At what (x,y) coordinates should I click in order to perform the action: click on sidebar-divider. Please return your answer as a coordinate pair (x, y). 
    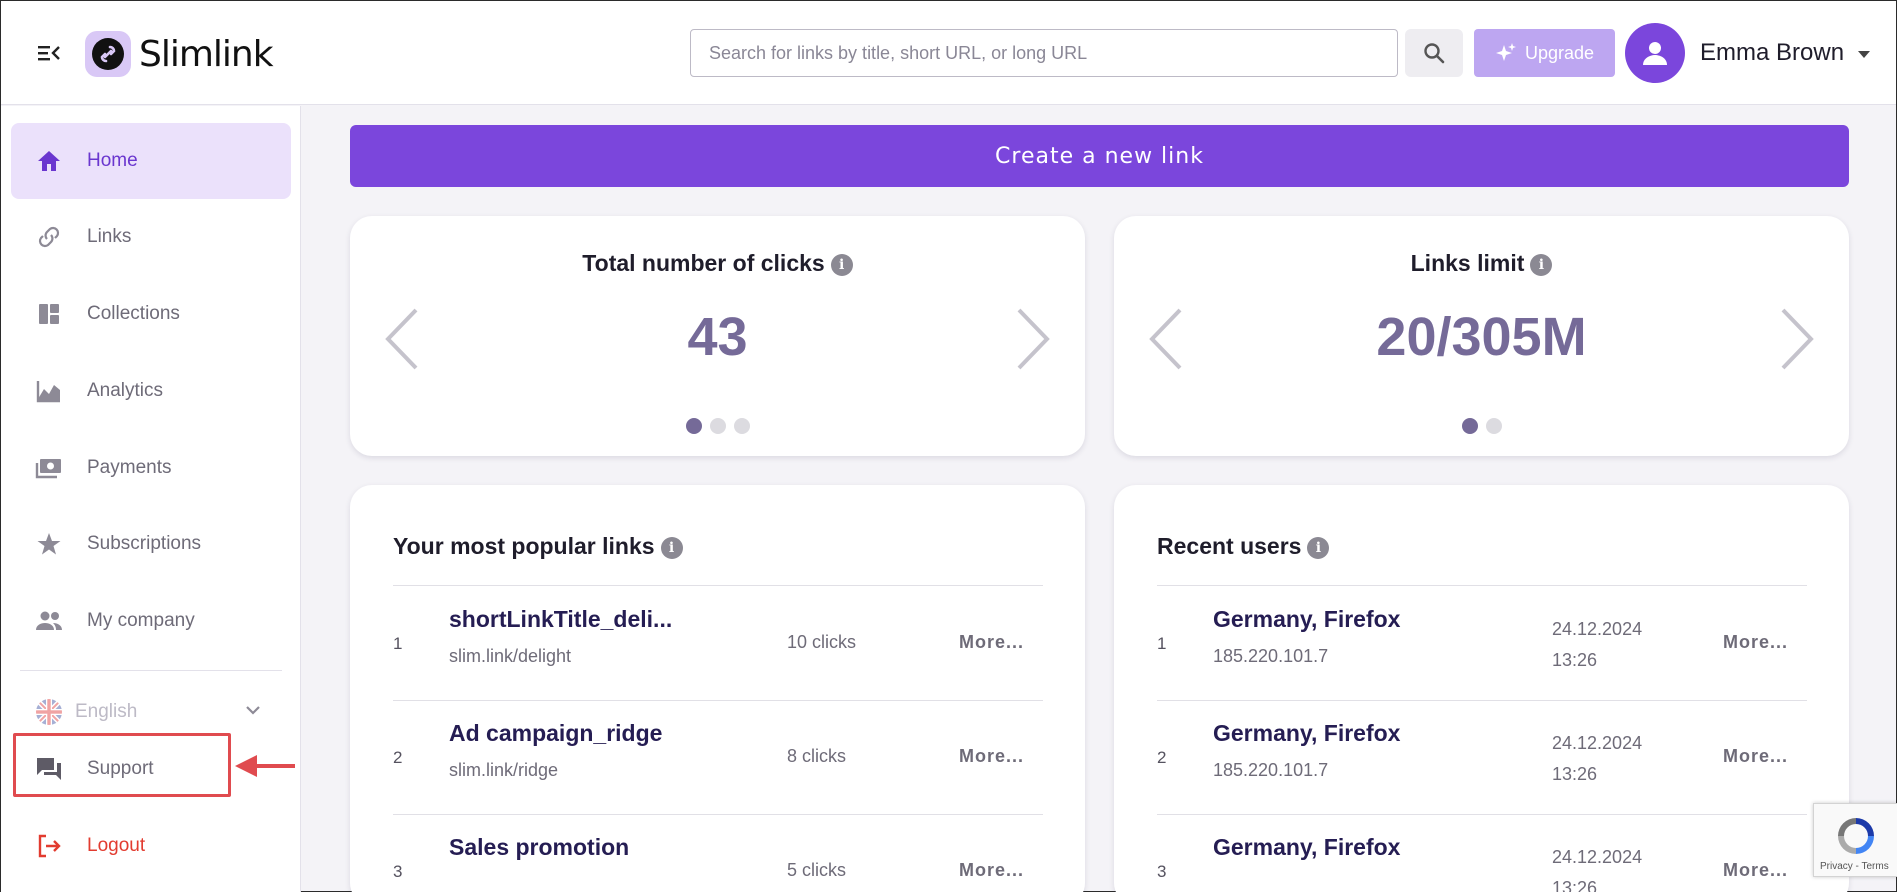
    Looking at the image, I should click on (151, 670).